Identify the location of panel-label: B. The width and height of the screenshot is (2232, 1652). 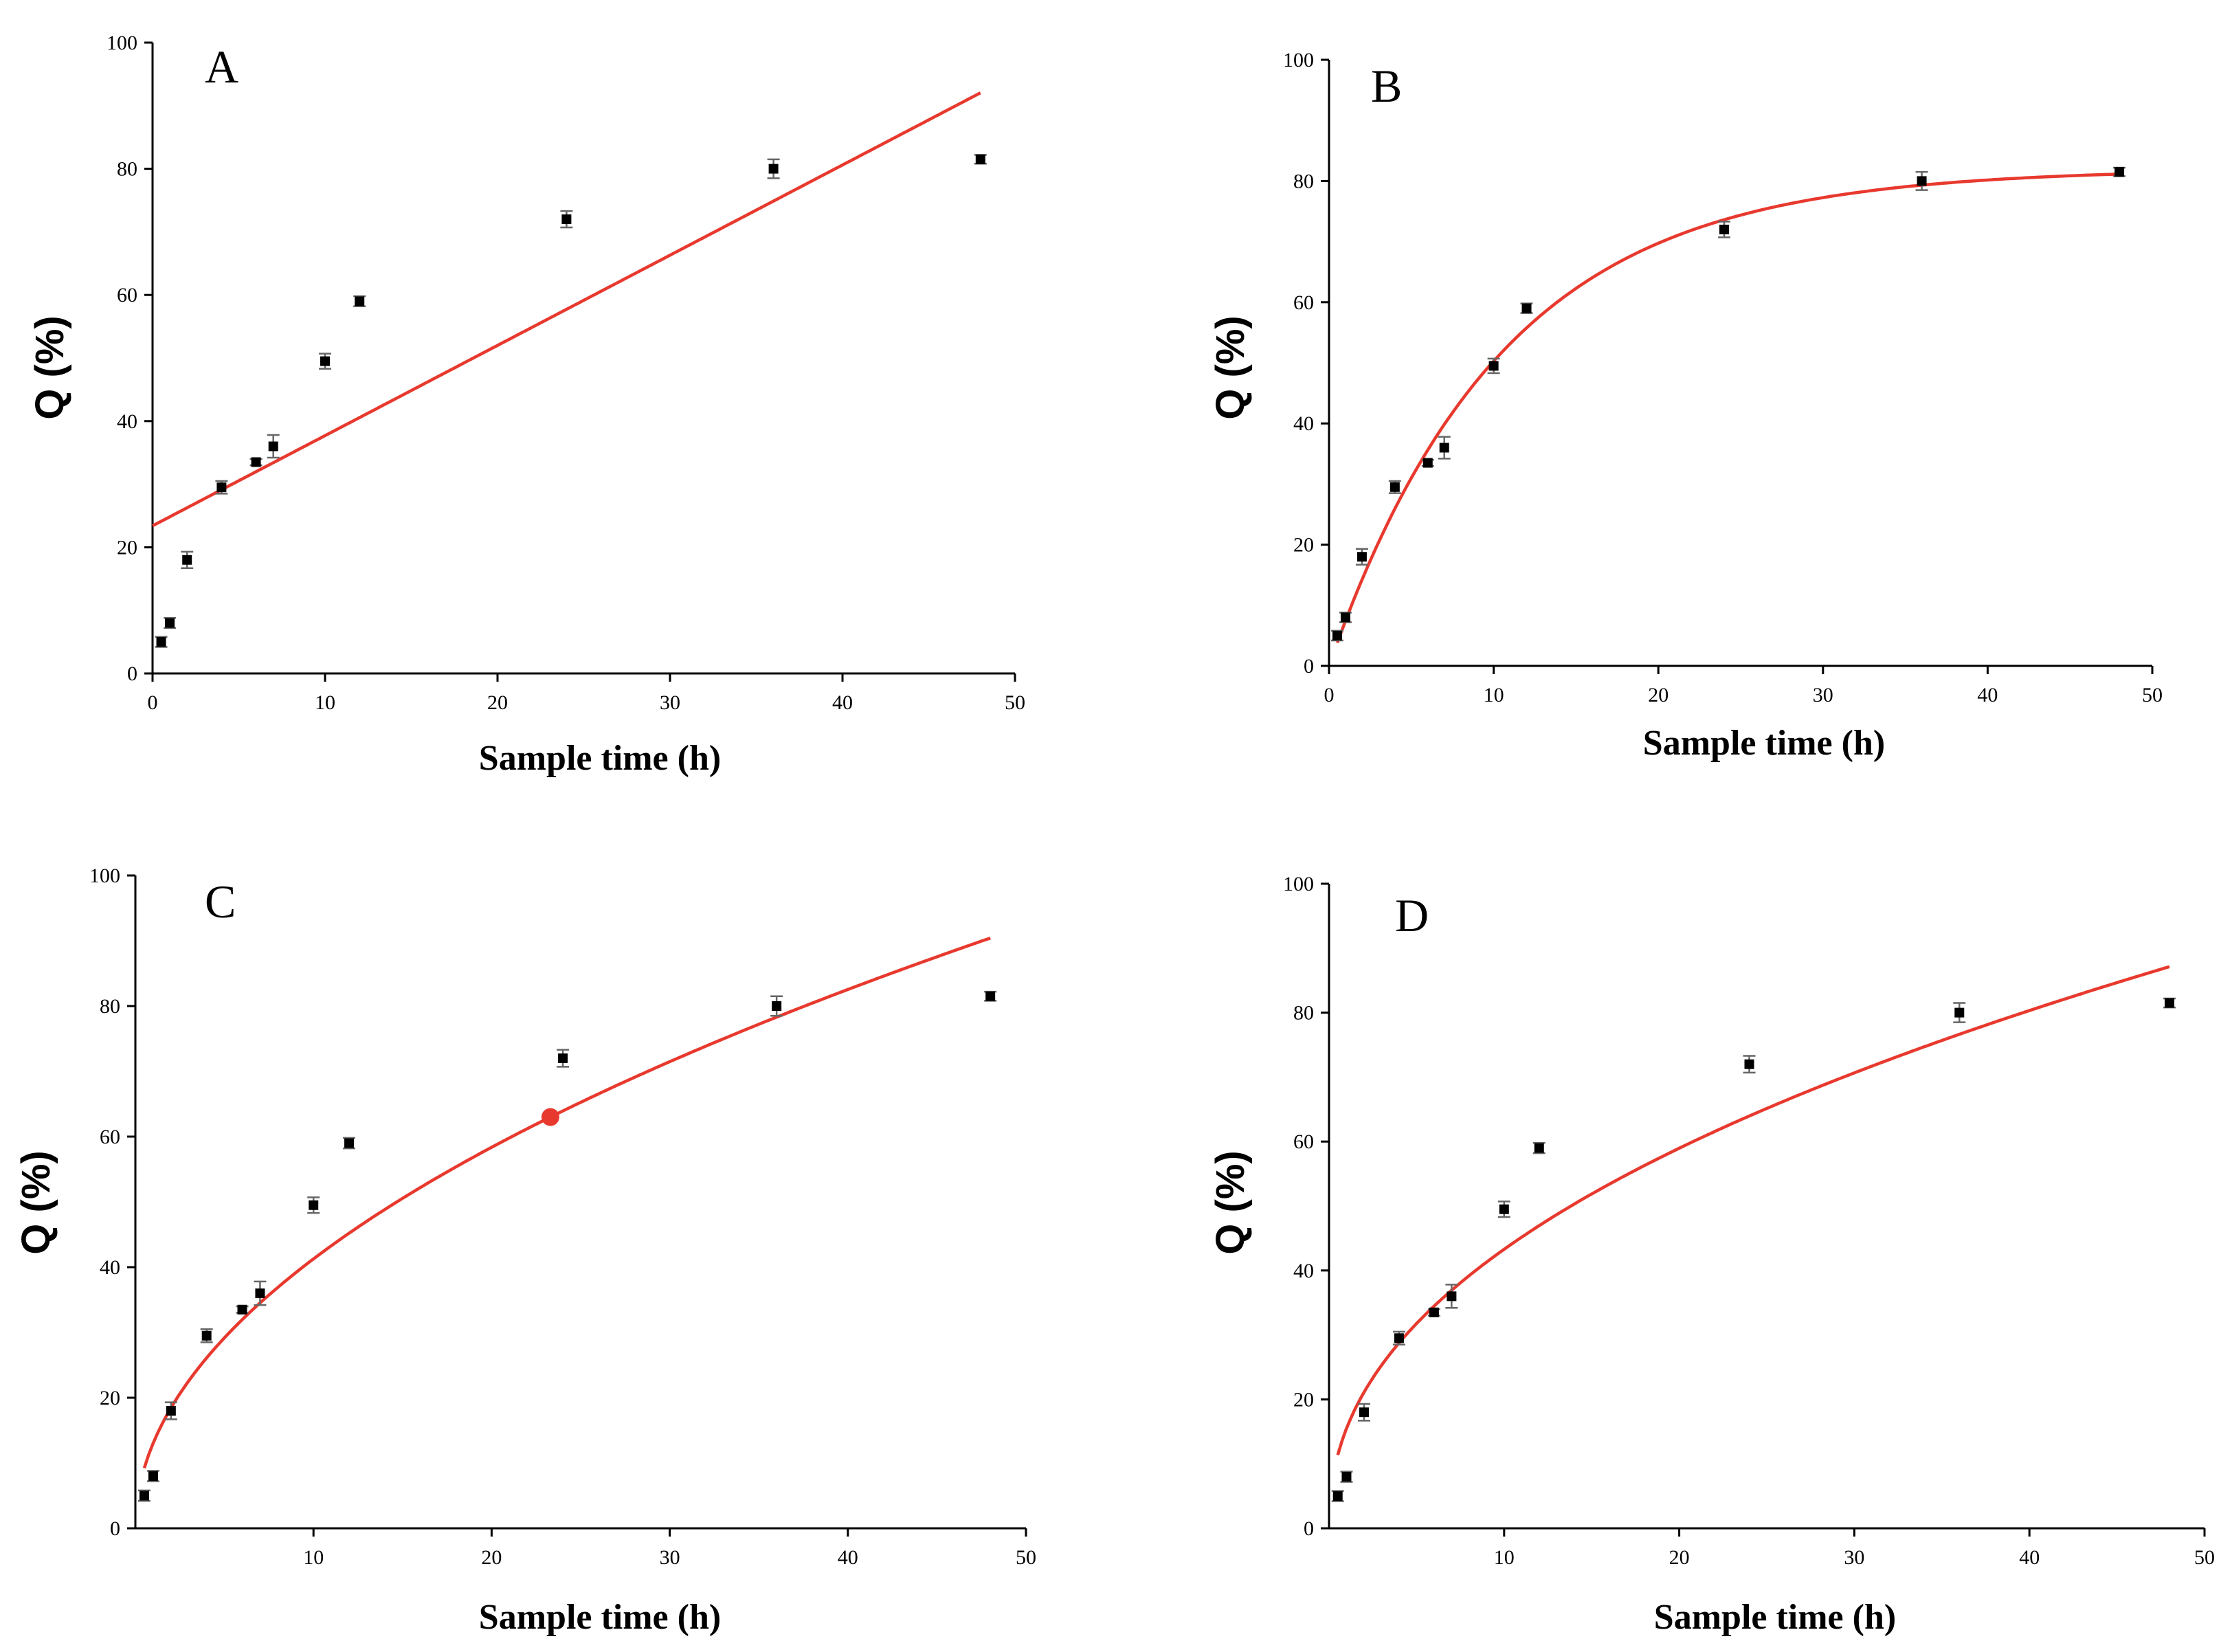
(1386, 86).